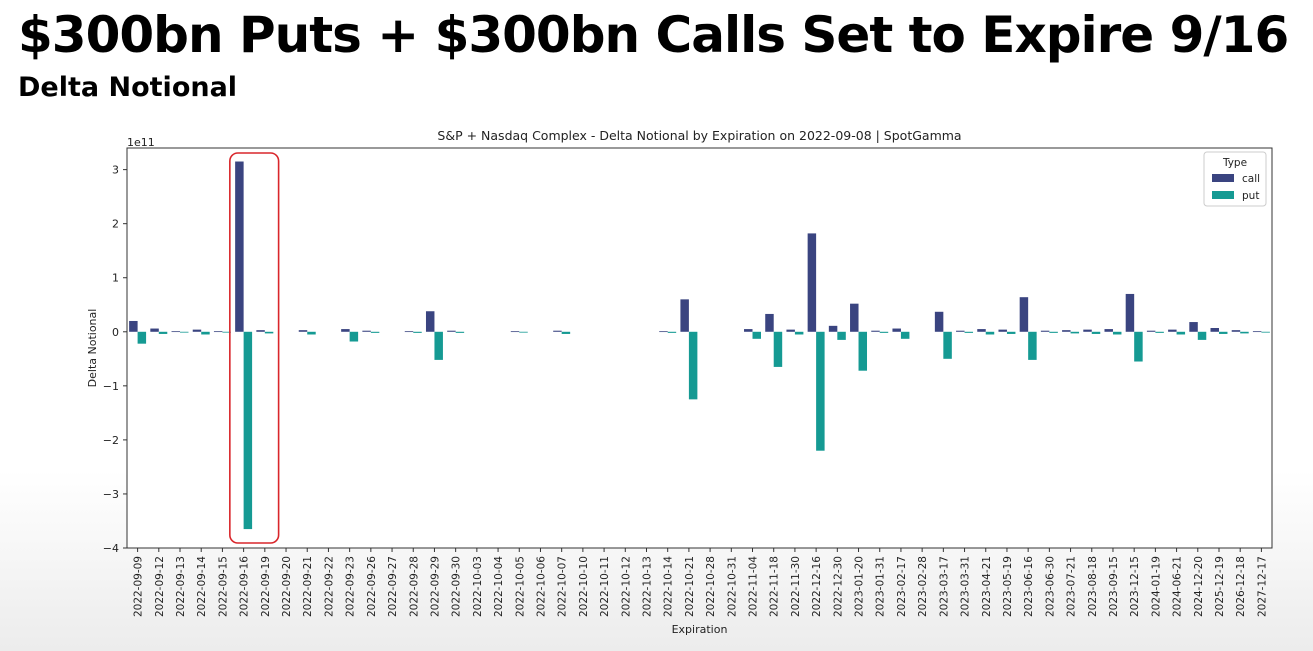 The image size is (1313, 651). Describe the element at coordinates (457, 586) in the screenshot. I see `x-tick-label: 2022-09-30` at that location.